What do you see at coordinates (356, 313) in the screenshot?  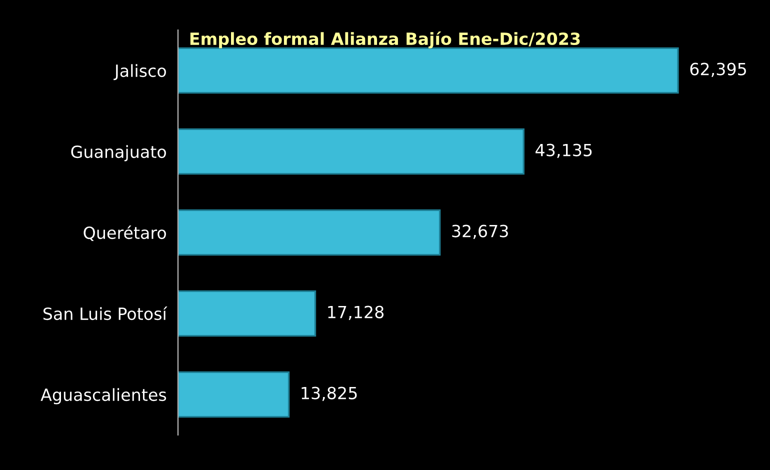 I see `data-label: 17,128` at bounding box center [356, 313].